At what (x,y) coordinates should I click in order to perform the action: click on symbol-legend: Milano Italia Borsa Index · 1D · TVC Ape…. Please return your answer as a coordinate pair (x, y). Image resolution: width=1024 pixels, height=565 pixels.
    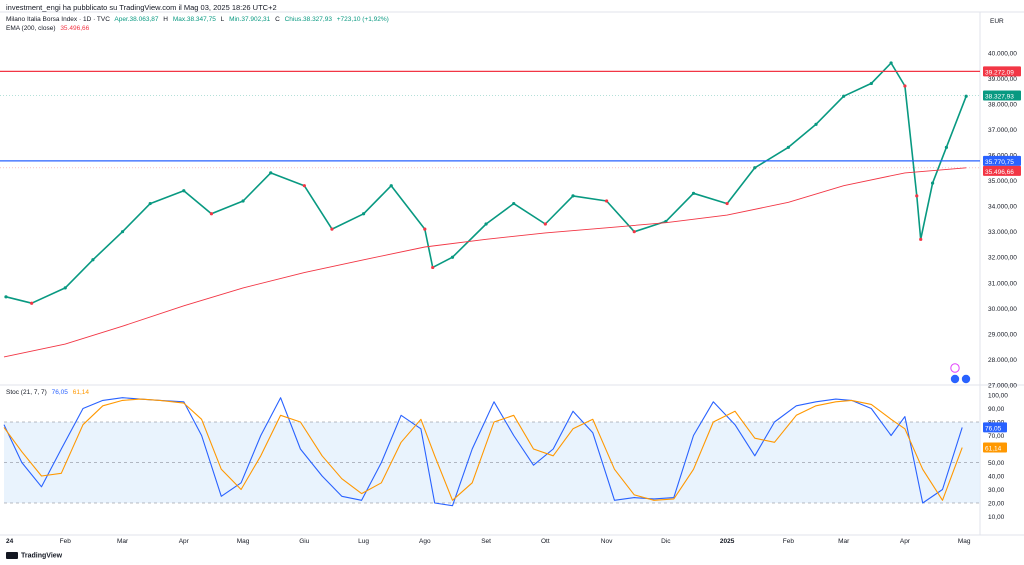
    Looking at the image, I should click on (199, 19).